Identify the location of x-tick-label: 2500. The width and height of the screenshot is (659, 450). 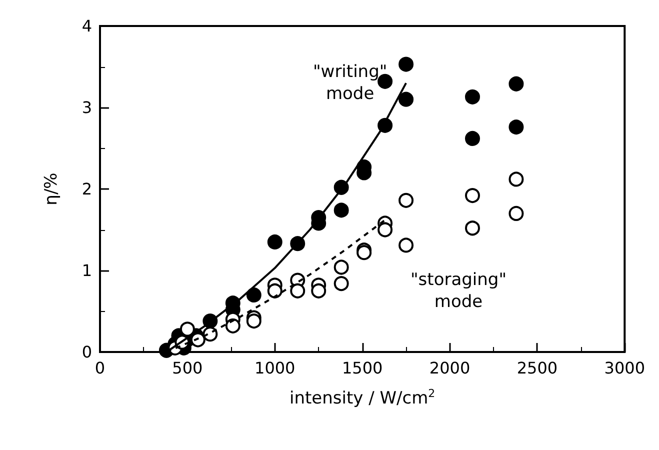
(537, 368).